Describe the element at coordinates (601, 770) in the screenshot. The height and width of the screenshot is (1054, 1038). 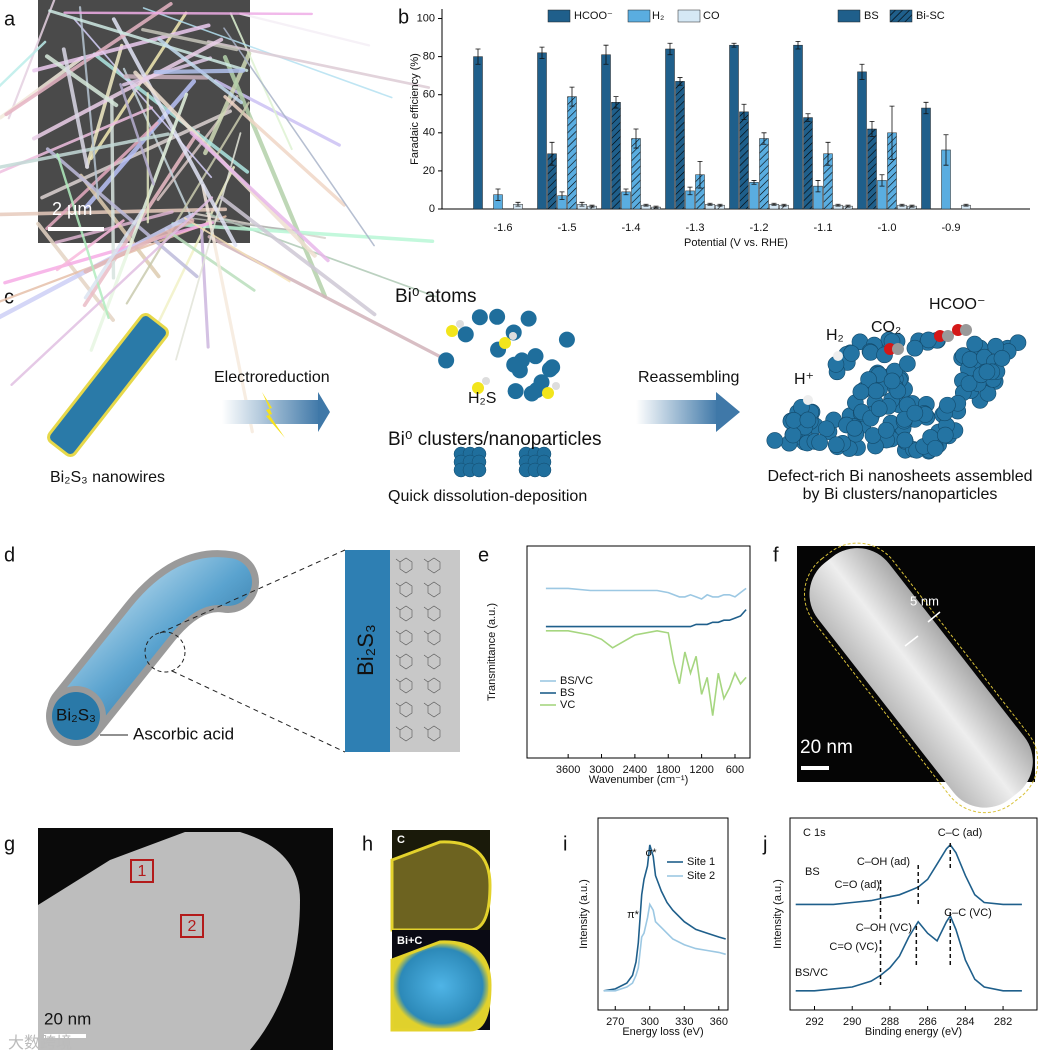
I see `x-tick-label: 3000` at that location.